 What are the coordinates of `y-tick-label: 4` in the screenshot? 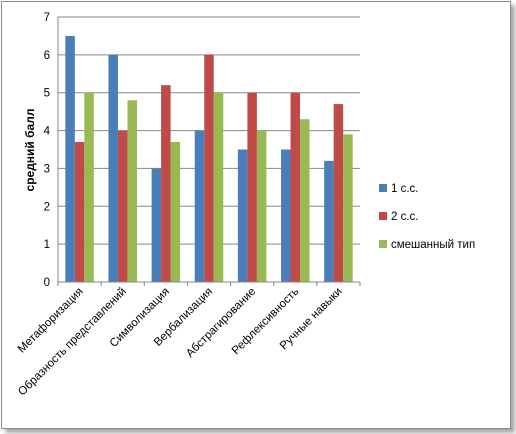 It's located at (47, 132).